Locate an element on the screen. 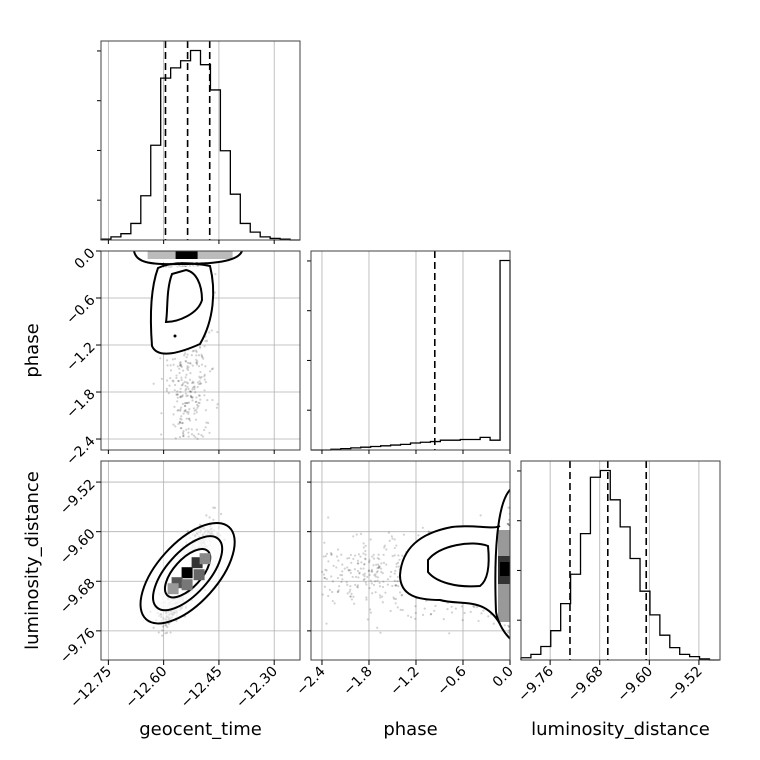 This screenshot has height=760, width=760. panel-luminosity_distance-phase is located at coordinates (410, 560).